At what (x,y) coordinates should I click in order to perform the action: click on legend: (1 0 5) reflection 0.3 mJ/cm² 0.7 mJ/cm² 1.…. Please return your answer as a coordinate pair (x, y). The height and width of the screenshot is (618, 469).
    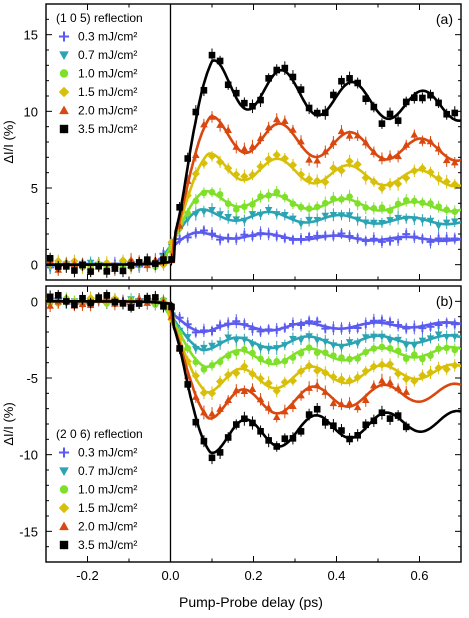
    Looking at the image, I should click on (99, 73).